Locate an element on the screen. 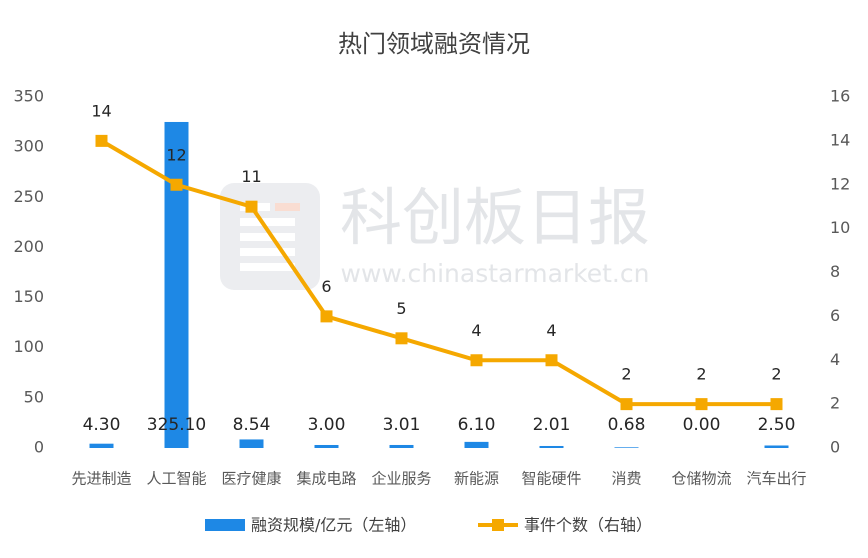 This screenshot has width=868, height=558. chart-title: 热门领域融资情况 is located at coordinates (434, 44).